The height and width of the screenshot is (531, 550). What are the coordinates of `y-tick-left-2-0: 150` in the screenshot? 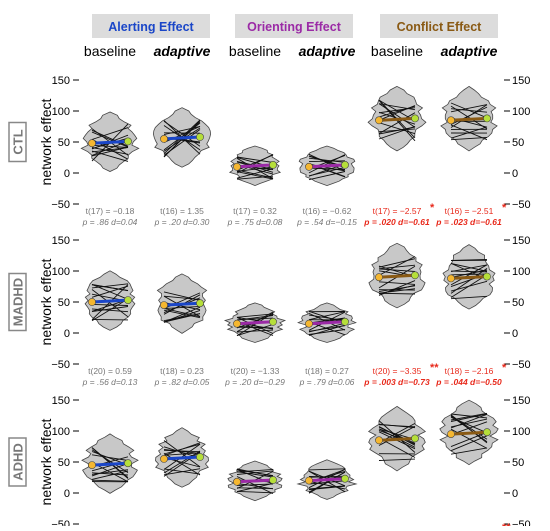 It's located at (61, 401).